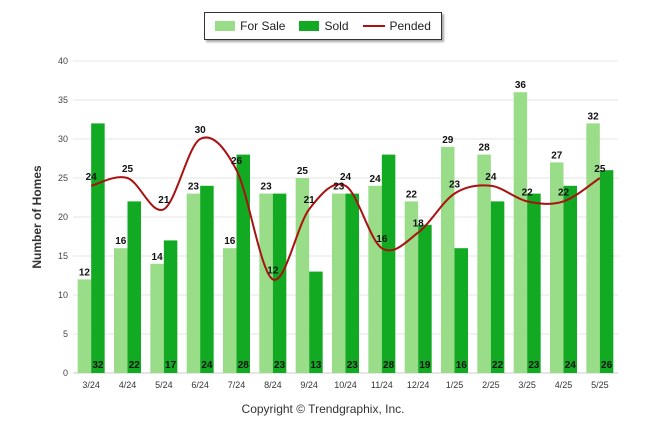 Image resolution: width=646 pixels, height=434 pixels. I want to click on x-tick-label: 8/24, so click(273, 385).